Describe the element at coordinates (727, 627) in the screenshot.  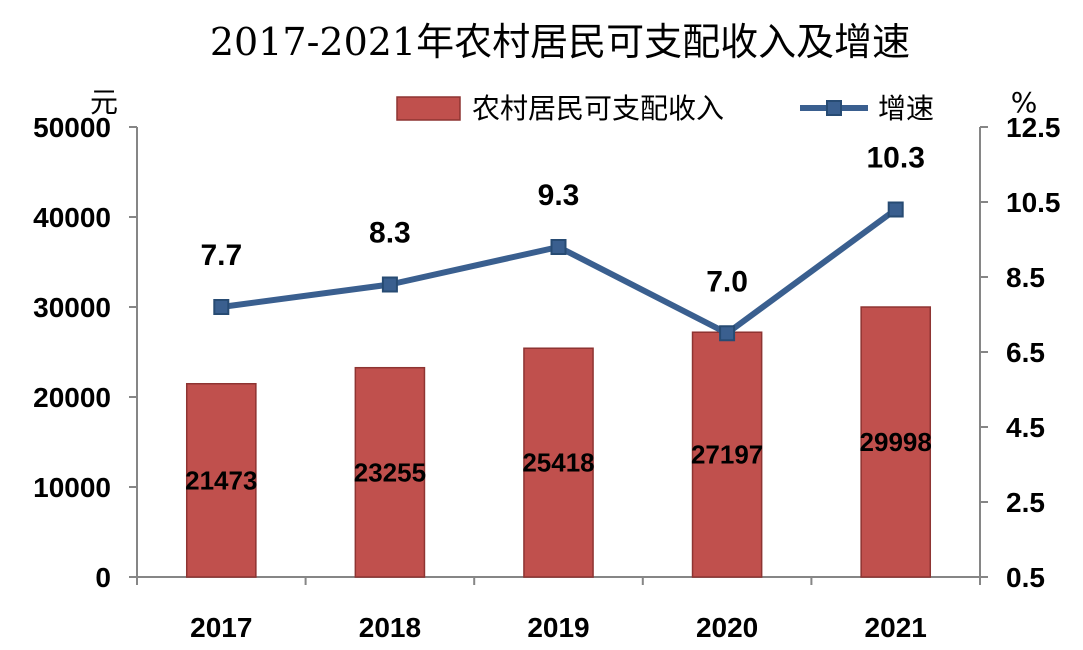
I see `x-tick-label: 2020` at that location.